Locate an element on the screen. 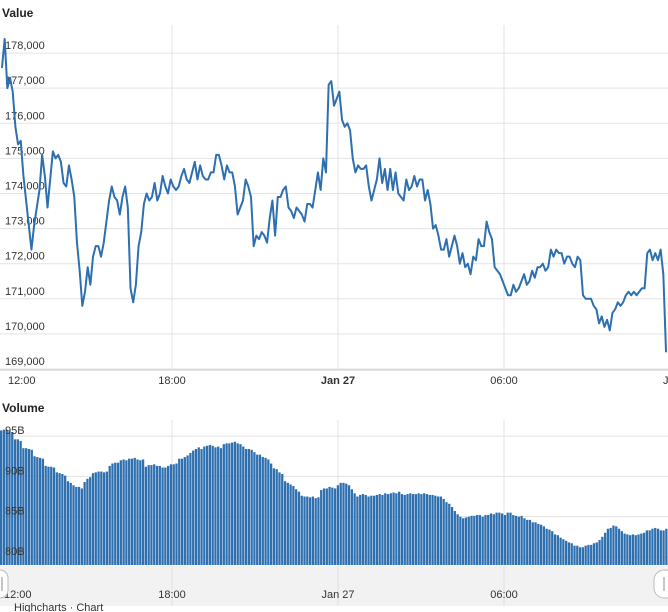 The image size is (668, 612). value-y-tick-label: 169,000 is located at coordinates (25, 362).